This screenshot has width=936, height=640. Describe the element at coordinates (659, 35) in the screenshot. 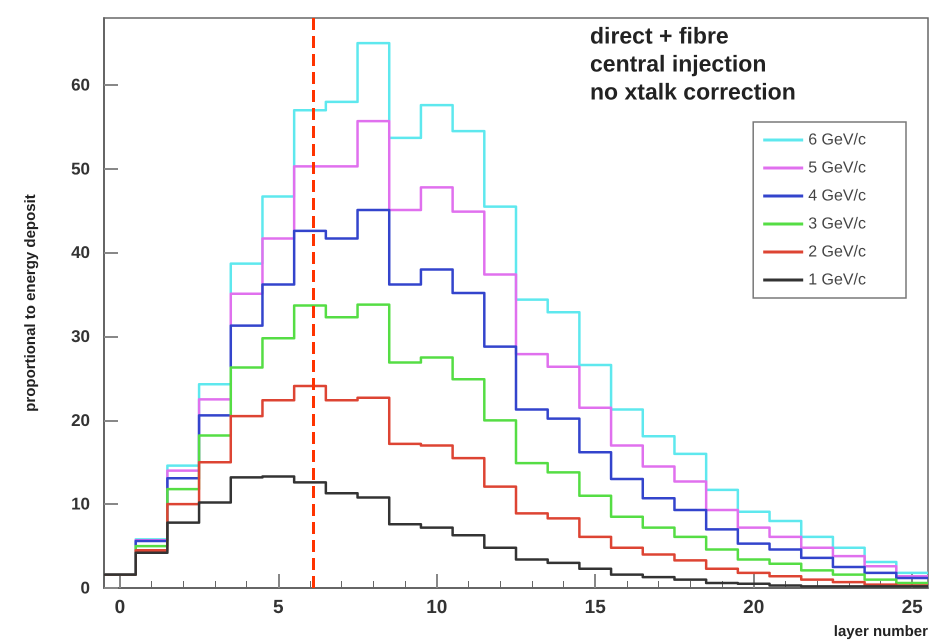

I see `annotation: direct + fibre` at that location.